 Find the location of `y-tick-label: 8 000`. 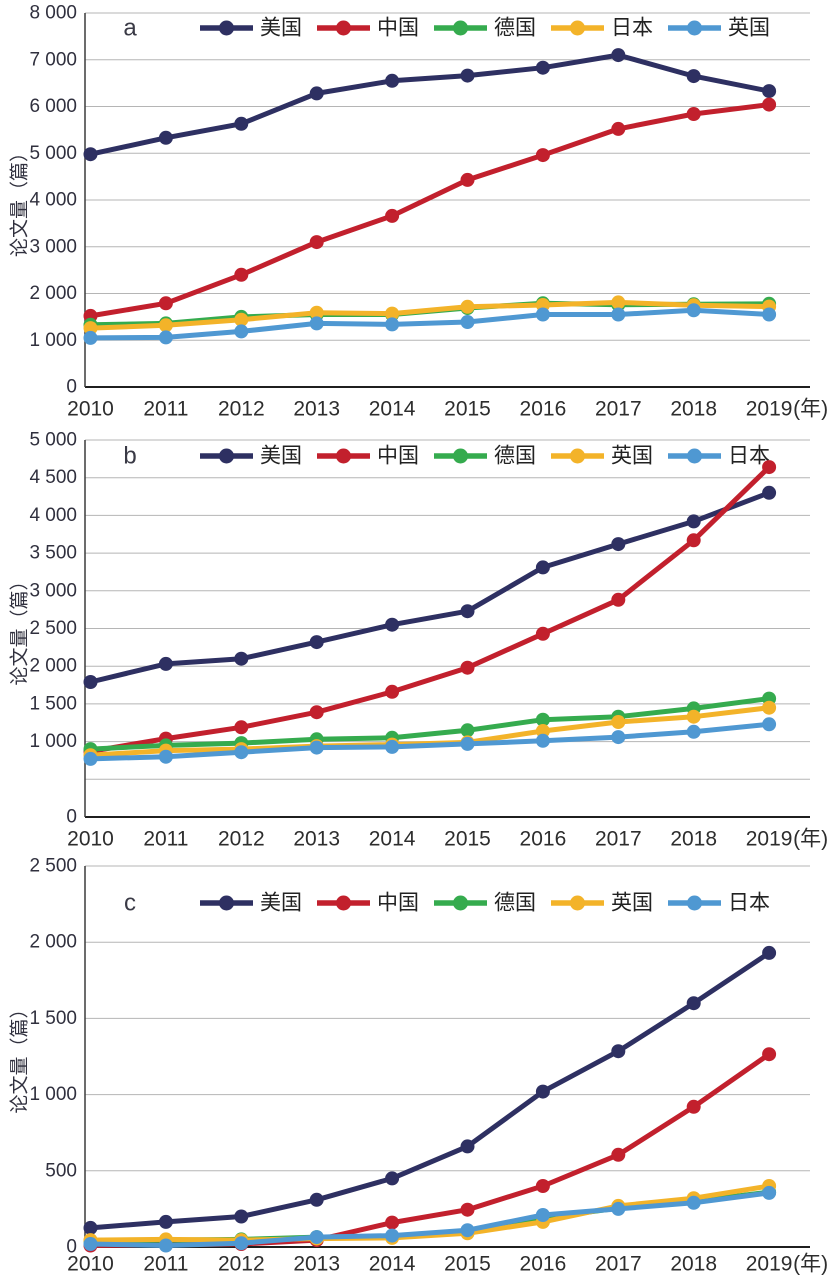

y-tick-label: 8 000 is located at coordinates (53, 13).